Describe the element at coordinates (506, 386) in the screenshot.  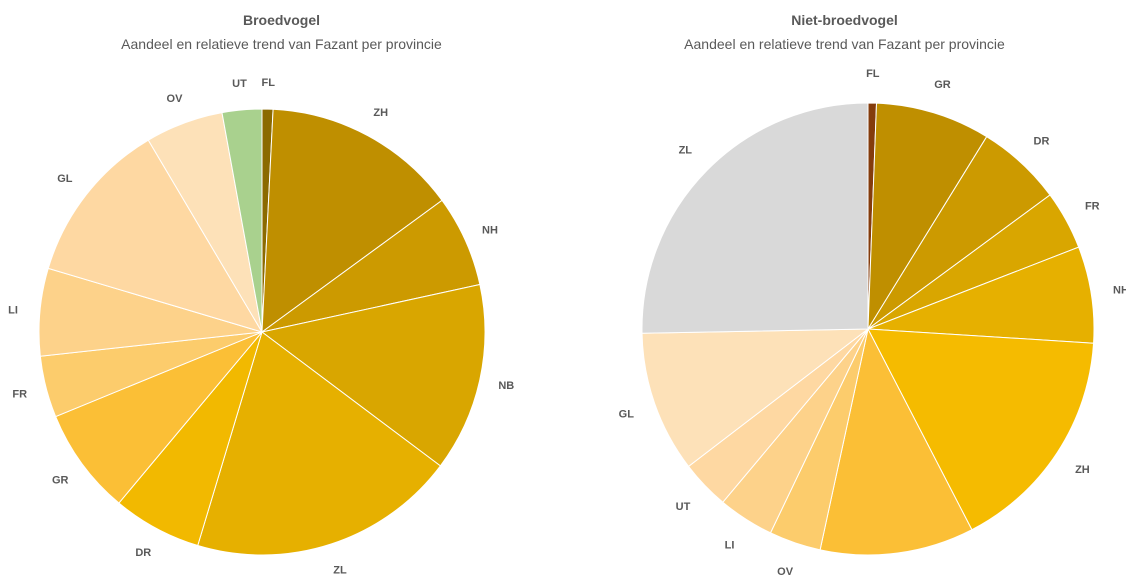
I see `slice-label-nb: NB` at that location.